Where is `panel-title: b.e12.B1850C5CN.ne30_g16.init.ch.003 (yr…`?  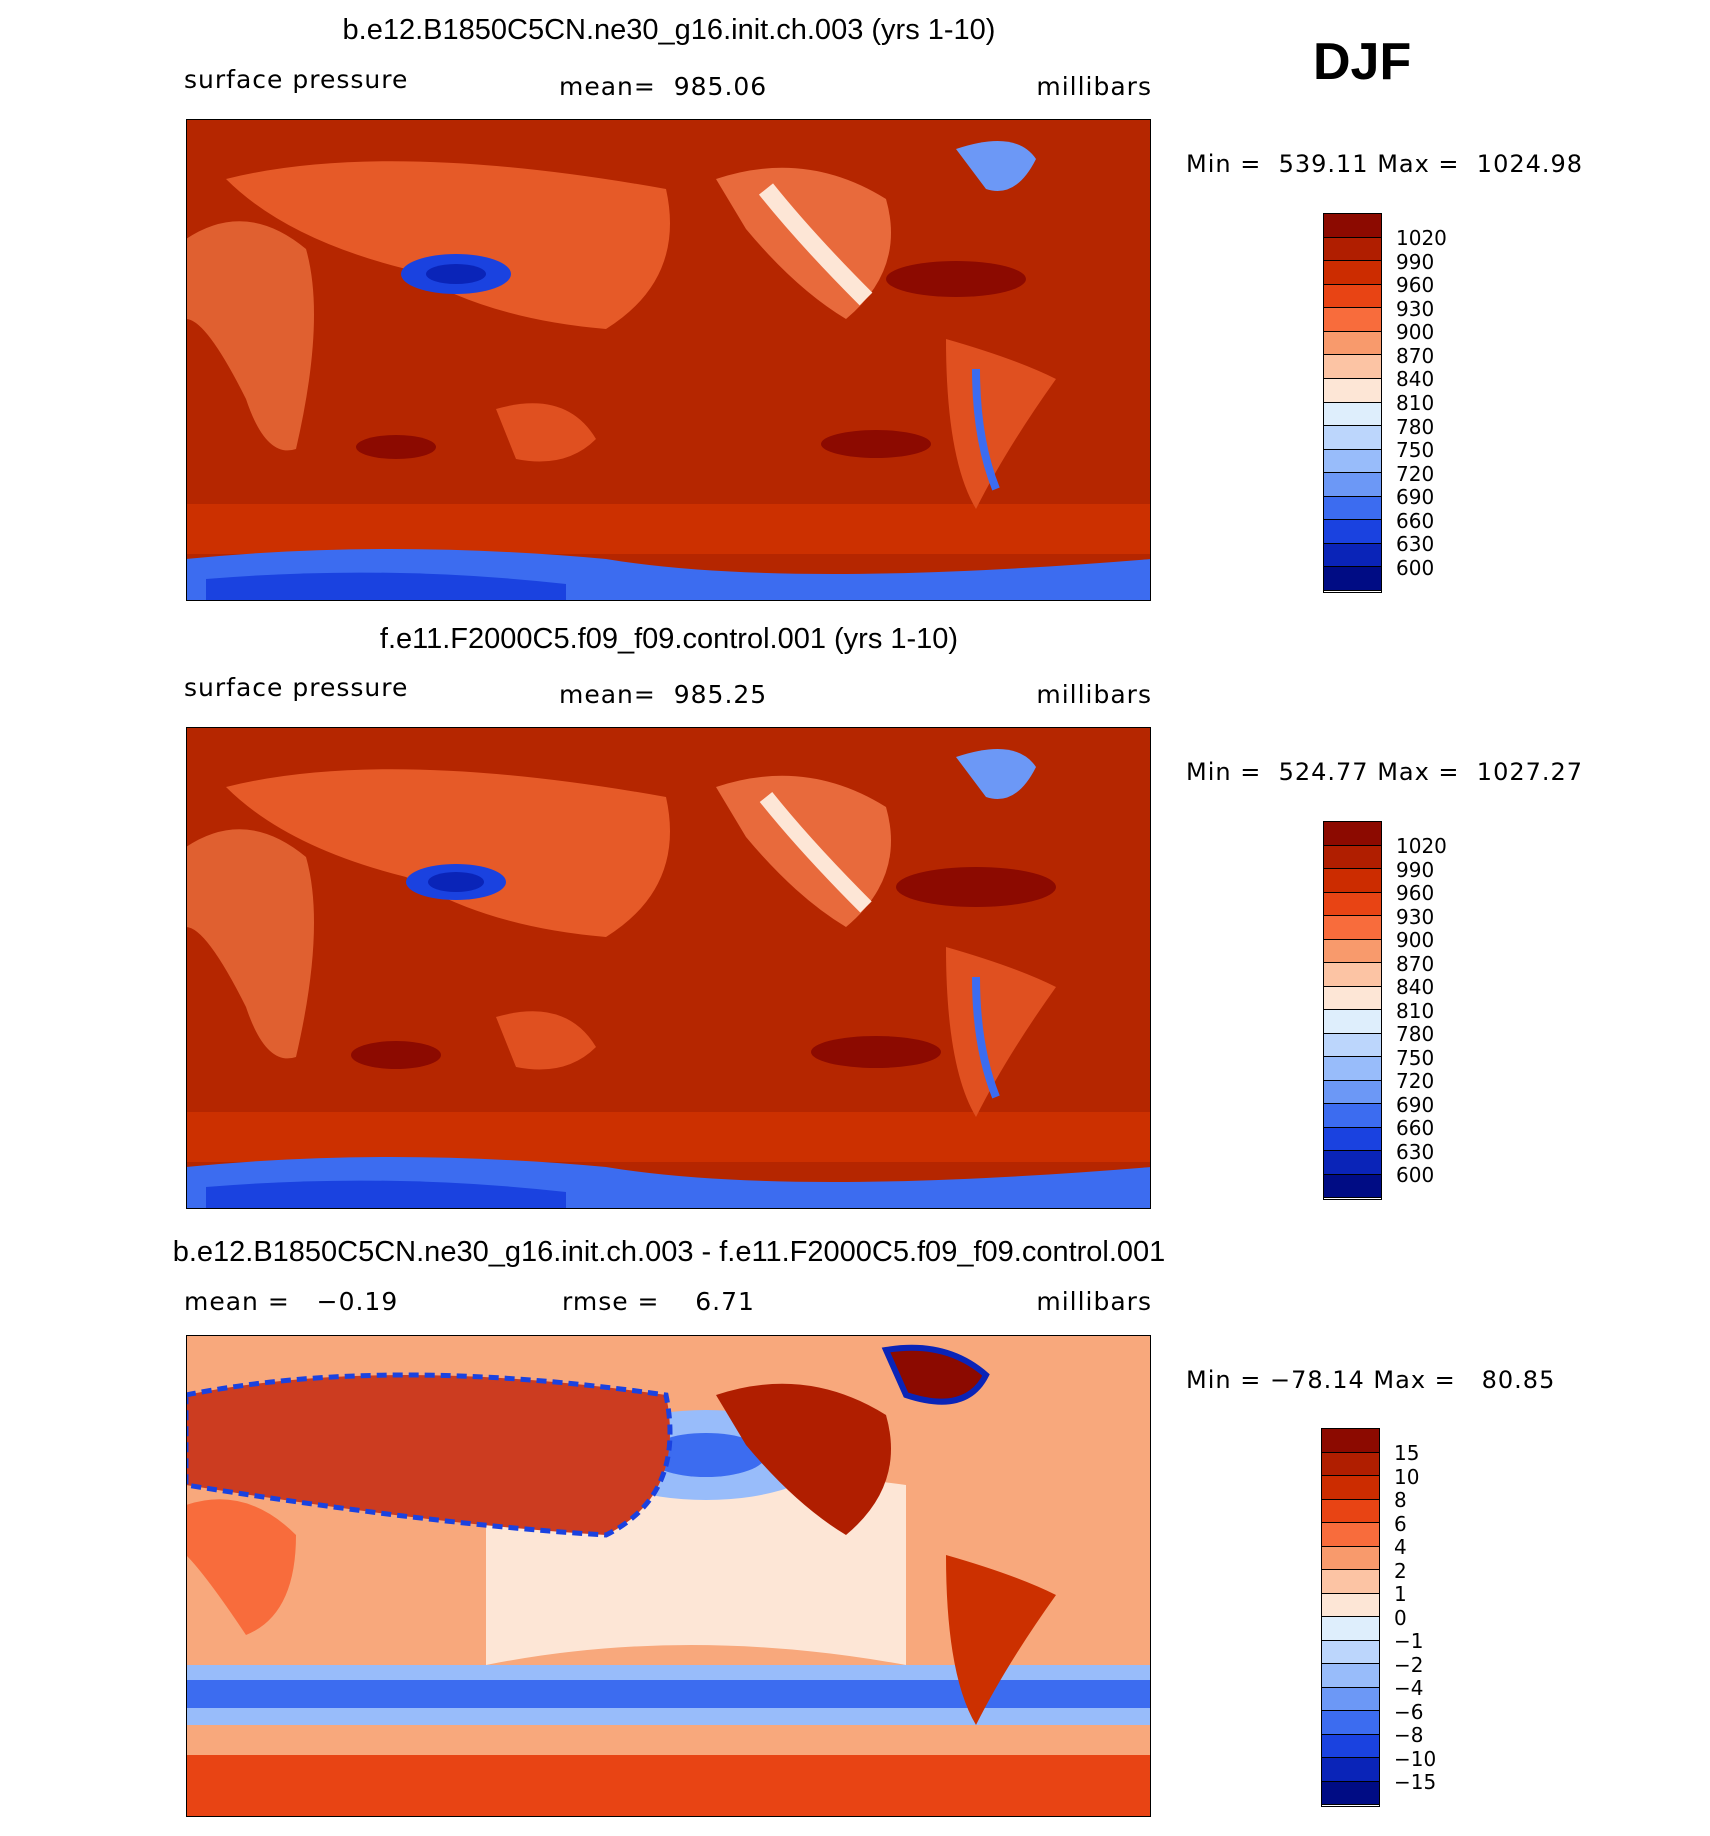
panel-title: b.e12.B1850C5CN.ne30_g16.init.ch.003 (yr… is located at coordinates (669, 30).